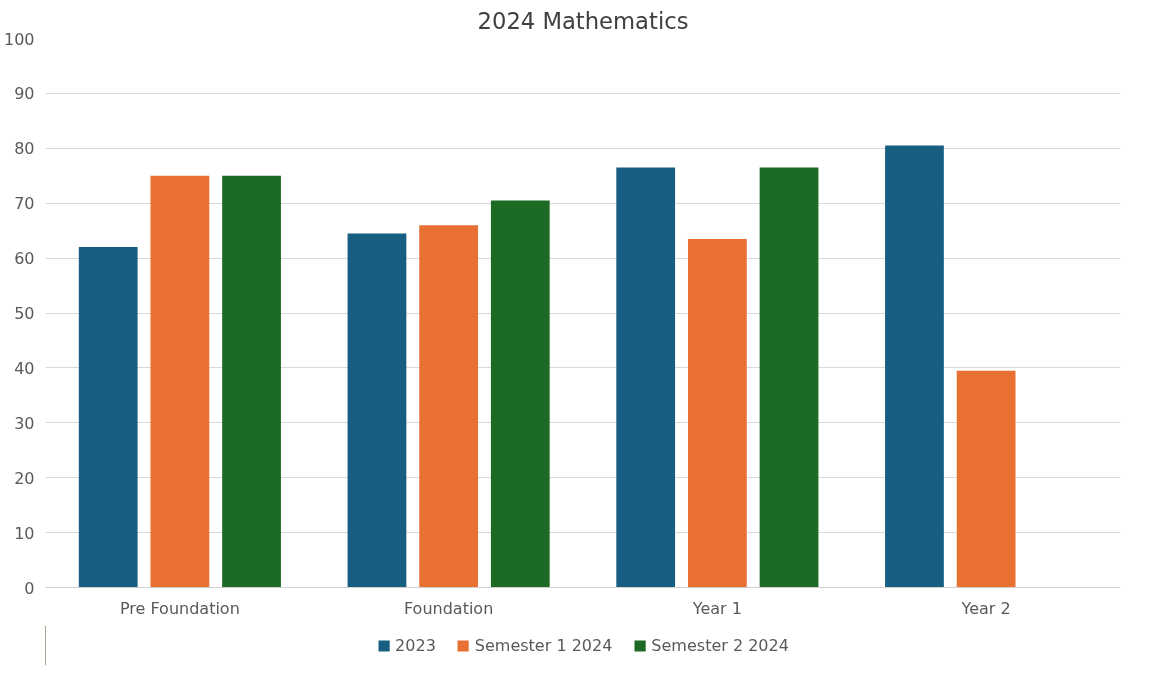 This screenshot has width=1168, height=697. What do you see at coordinates (720, 645) in the screenshot?
I see `legend-label: Semester 2 2024` at bounding box center [720, 645].